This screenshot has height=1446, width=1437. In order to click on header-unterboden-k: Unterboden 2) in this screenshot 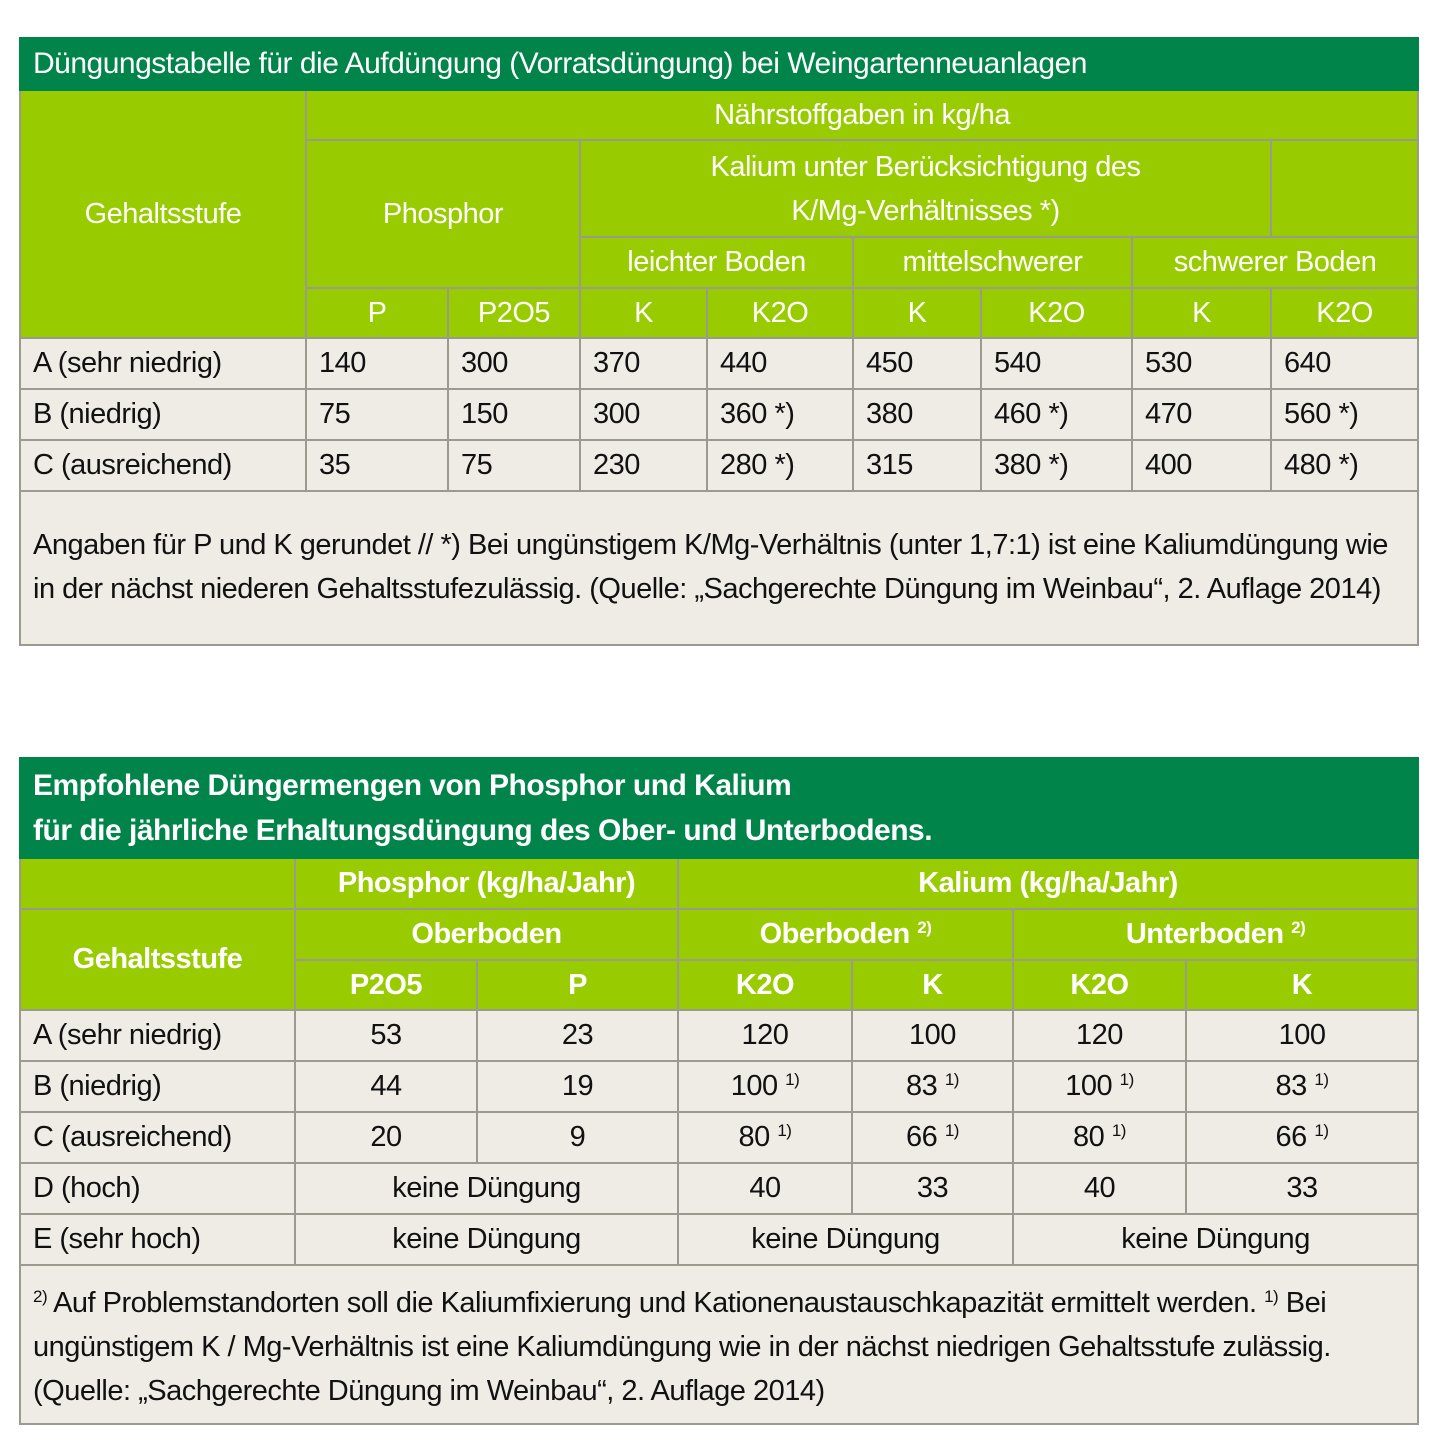, I will do `click(1215, 934)`.